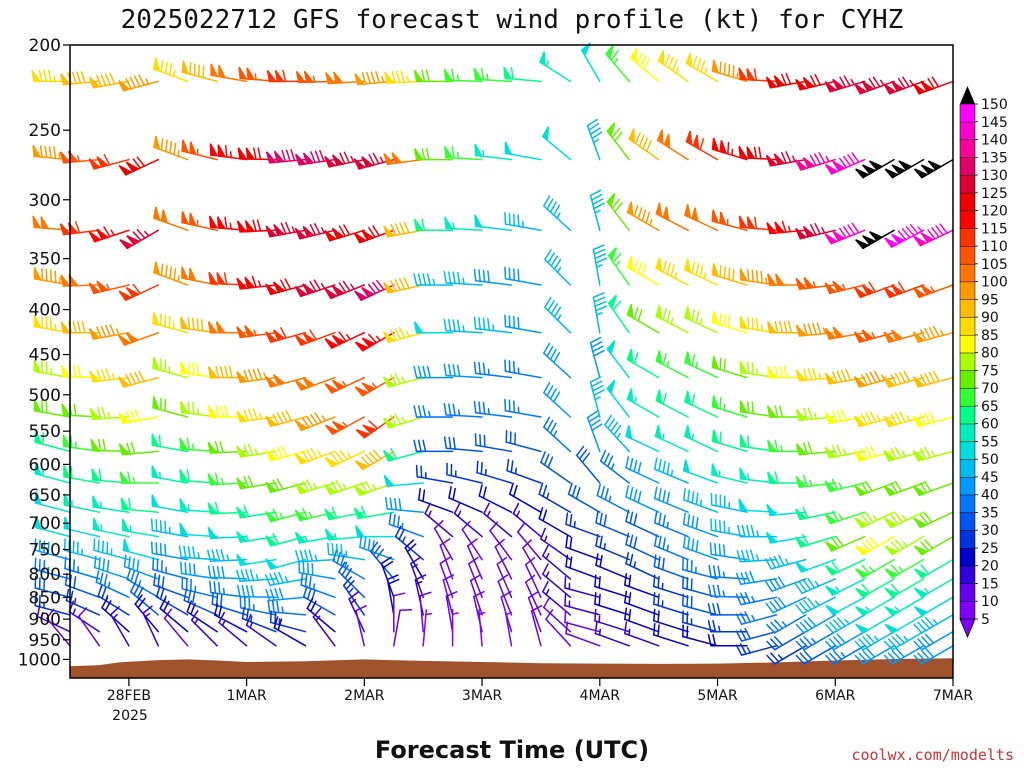 This screenshot has width=1024, height=768. Describe the element at coordinates (835, 696) in the screenshot. I see `x-tick-label: 6MAR` at that location.